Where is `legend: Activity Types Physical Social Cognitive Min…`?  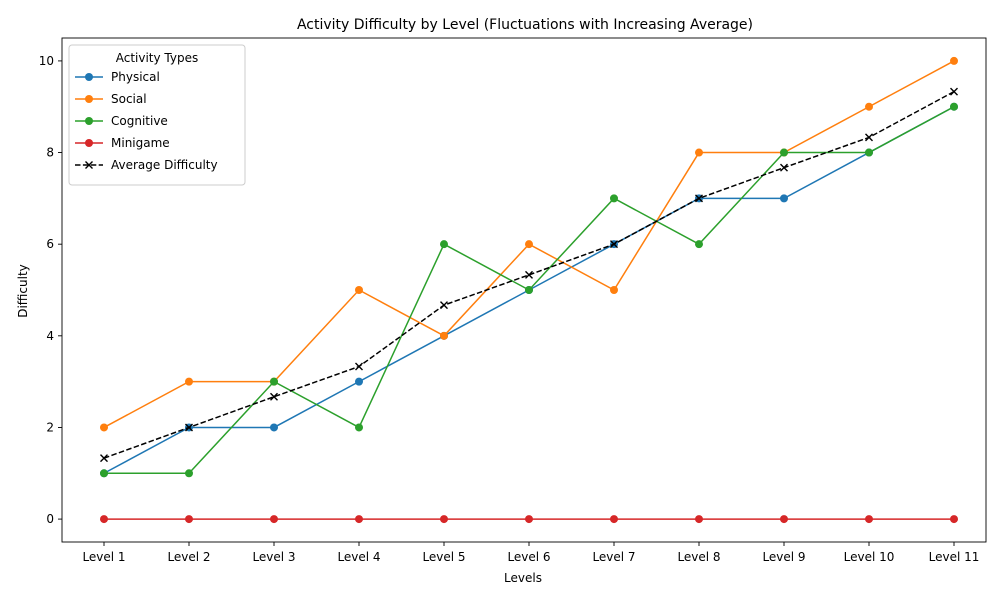 legend: Activity Types Physical Social Cognitive Min… is located at coordinates (157, 115).